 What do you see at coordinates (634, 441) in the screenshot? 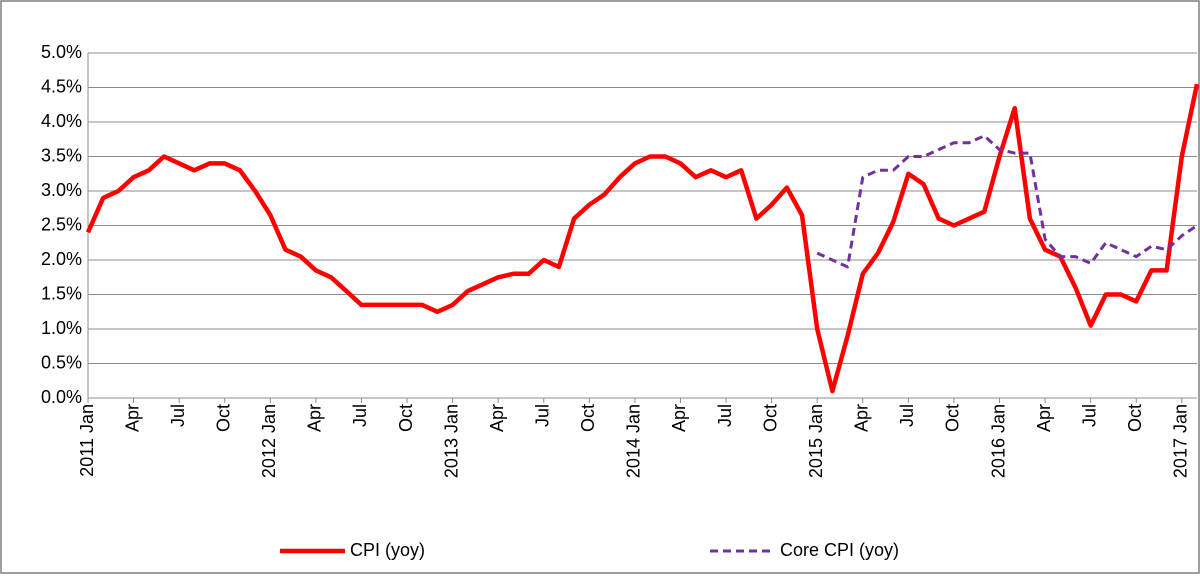
I see `x-tick-label: 2014 Jan` at bounding box center [634, 441].